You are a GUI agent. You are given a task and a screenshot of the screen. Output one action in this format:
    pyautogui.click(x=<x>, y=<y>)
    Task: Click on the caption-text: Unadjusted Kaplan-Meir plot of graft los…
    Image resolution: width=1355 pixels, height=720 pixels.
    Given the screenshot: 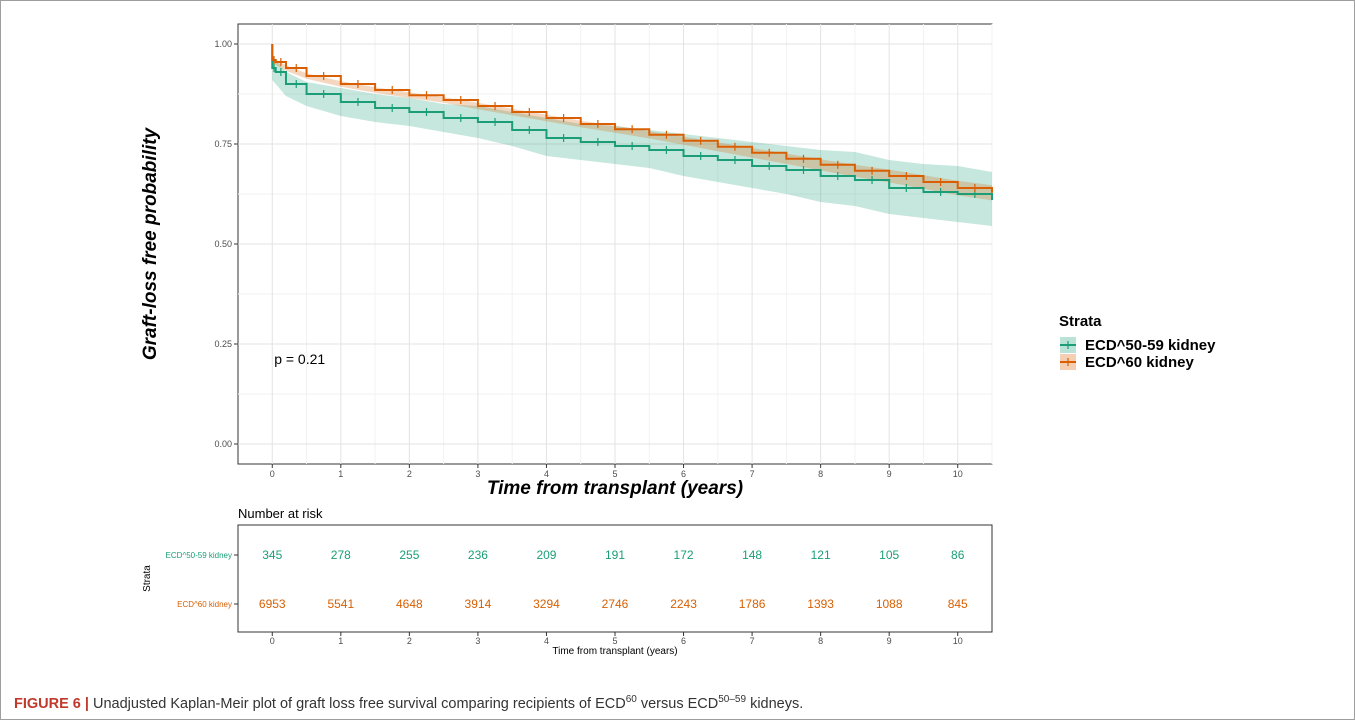 What is the action you would take?
    pyautogui.click(x=357, y=703)
    